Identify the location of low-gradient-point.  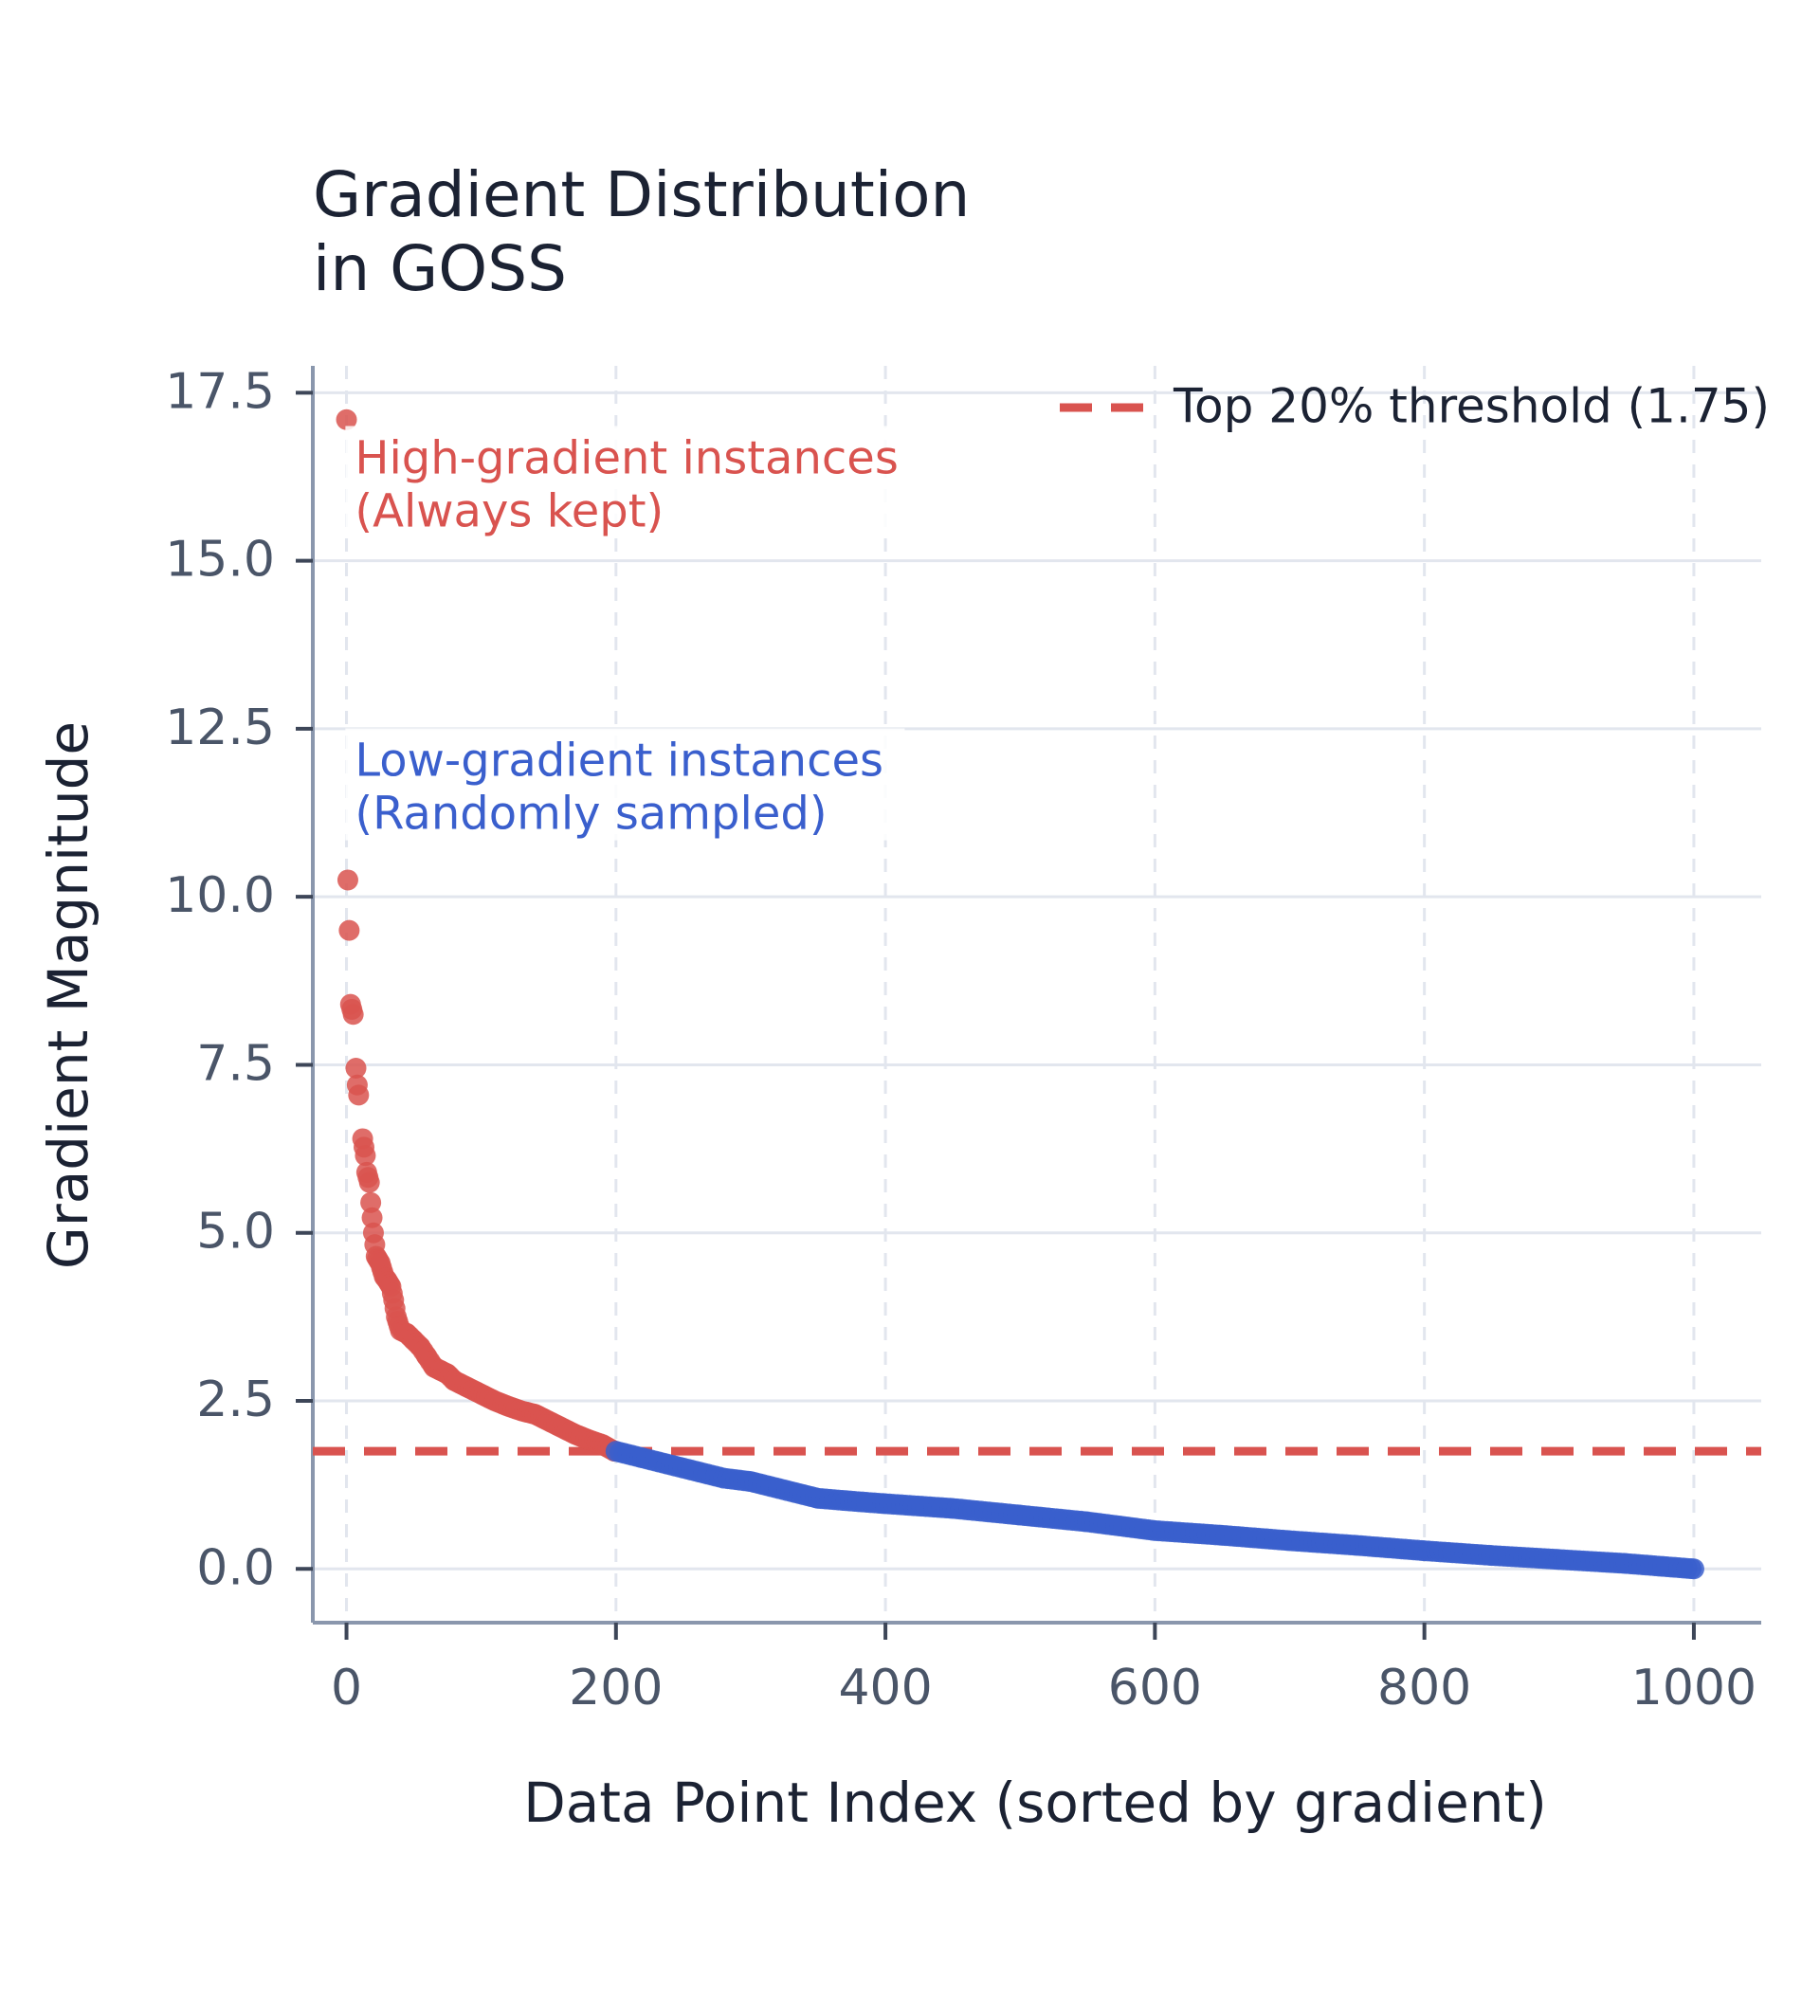
(1693, 1569).